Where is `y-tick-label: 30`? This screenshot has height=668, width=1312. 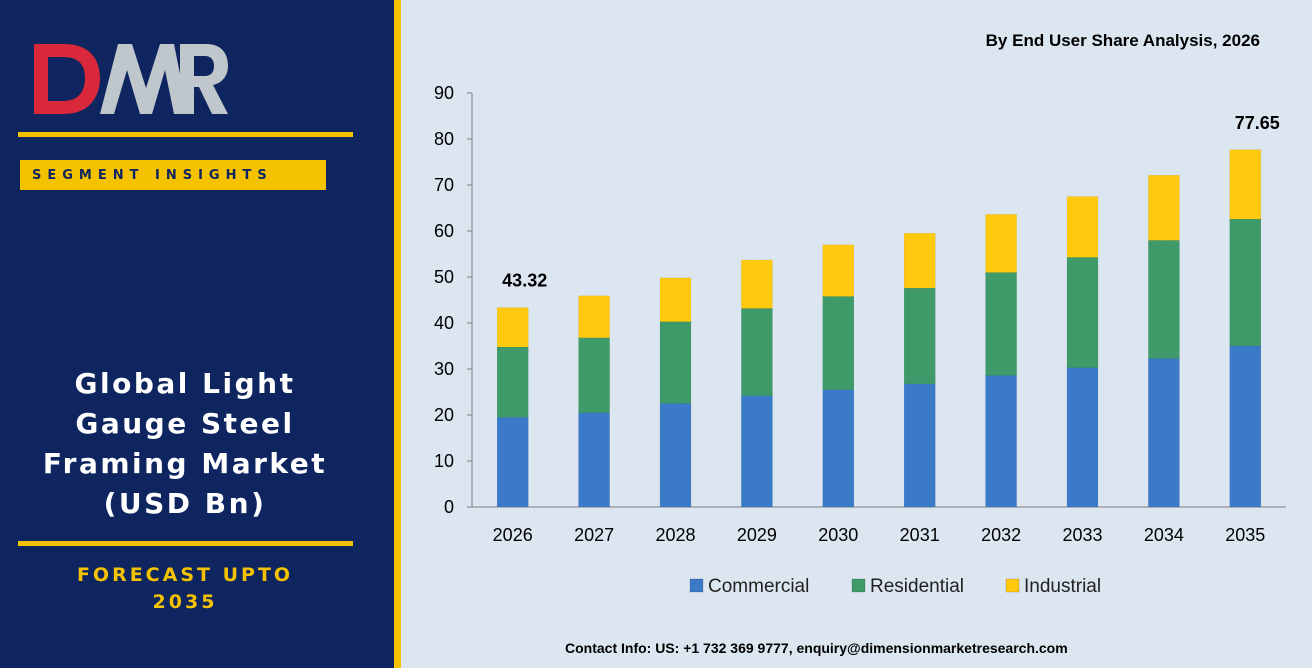 y-tick-label: 30 is located at coordinates (444, 369).